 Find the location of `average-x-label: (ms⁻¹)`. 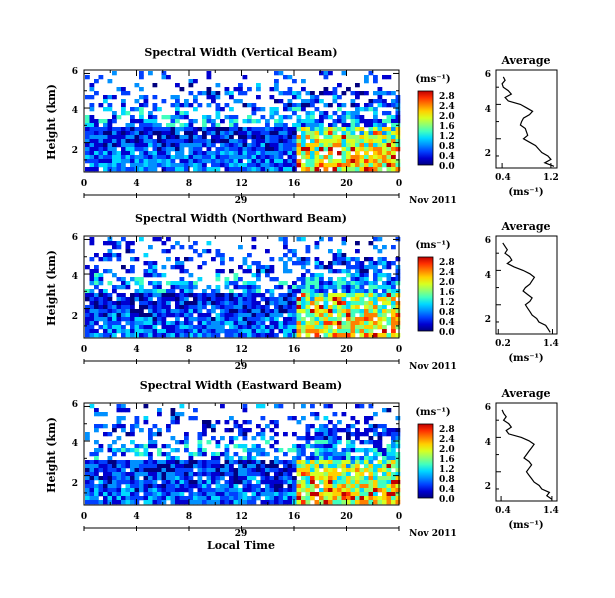

average-x-label: (ms⁻¹) is located at coordinates (525, 358).